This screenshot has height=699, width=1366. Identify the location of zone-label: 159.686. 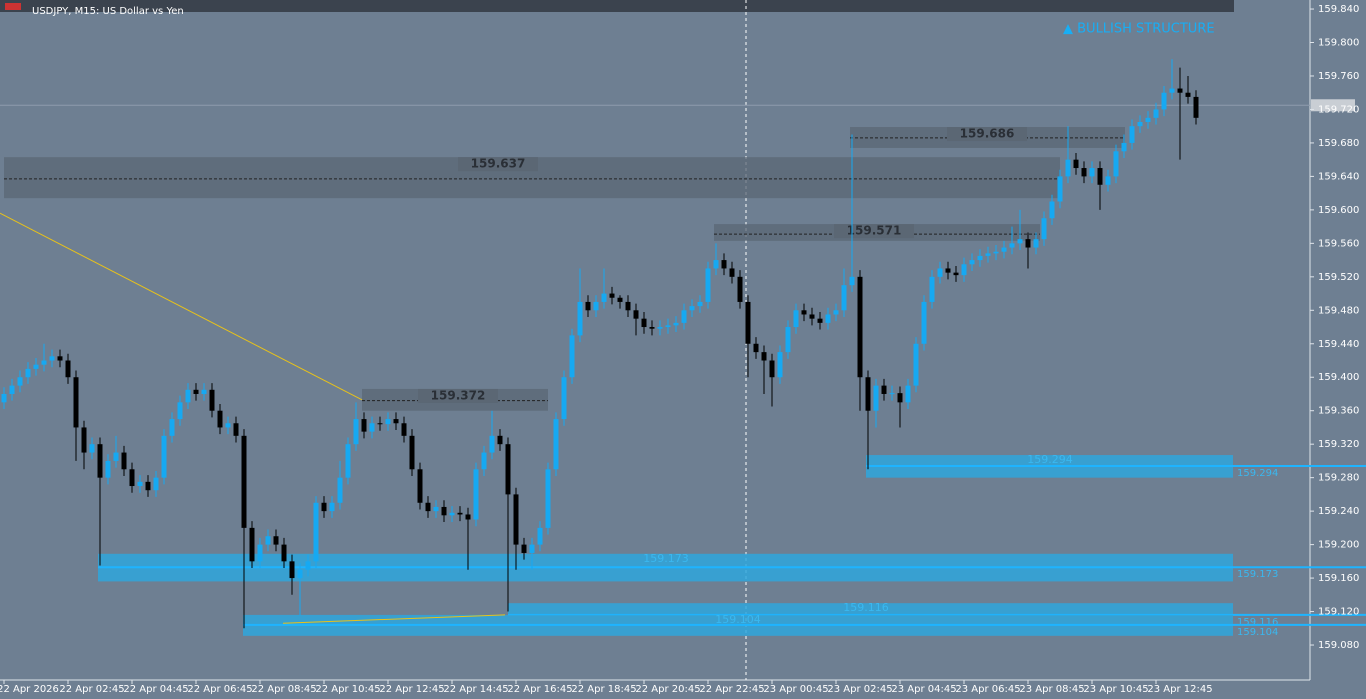
(987, 134).